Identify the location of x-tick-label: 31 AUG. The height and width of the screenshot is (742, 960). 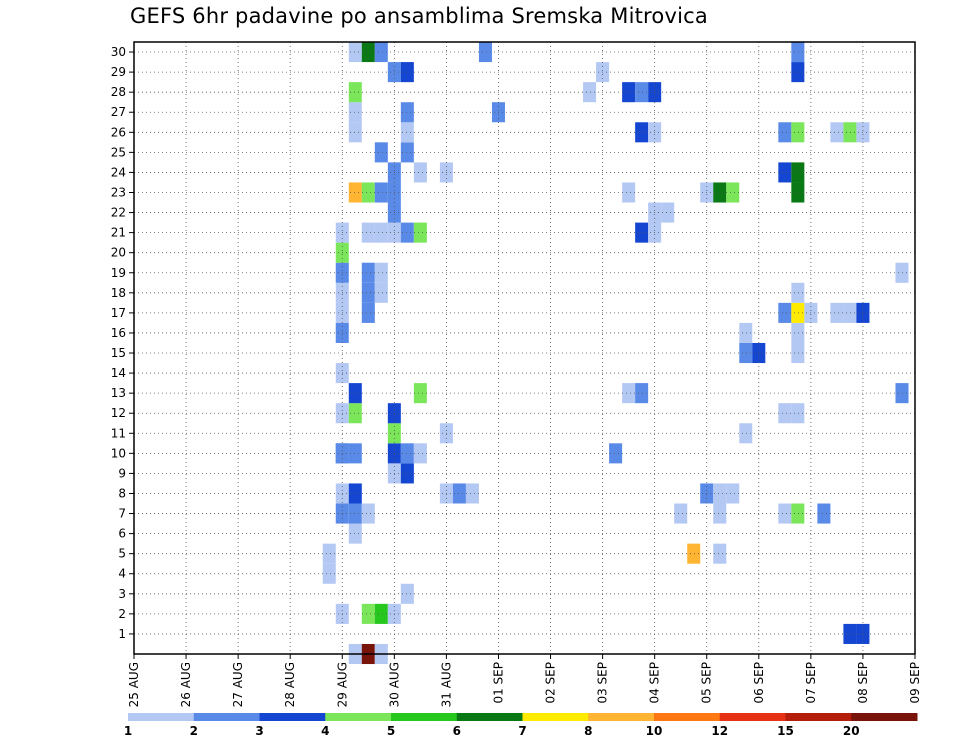
(446, 684).